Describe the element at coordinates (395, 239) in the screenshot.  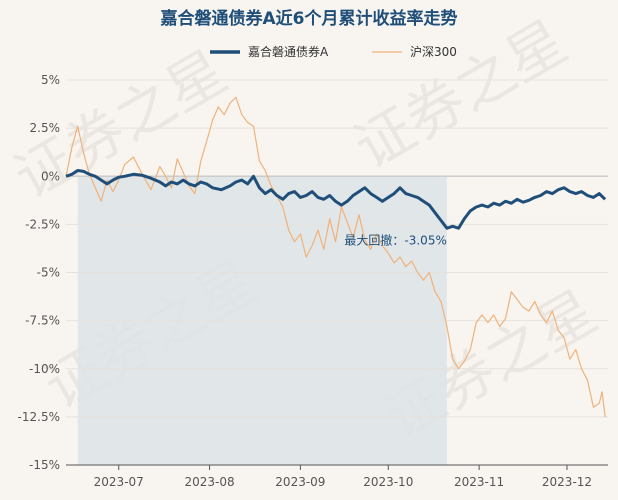
I see `max-drawdown-label: 最大回撤：-3.05%` at that location.